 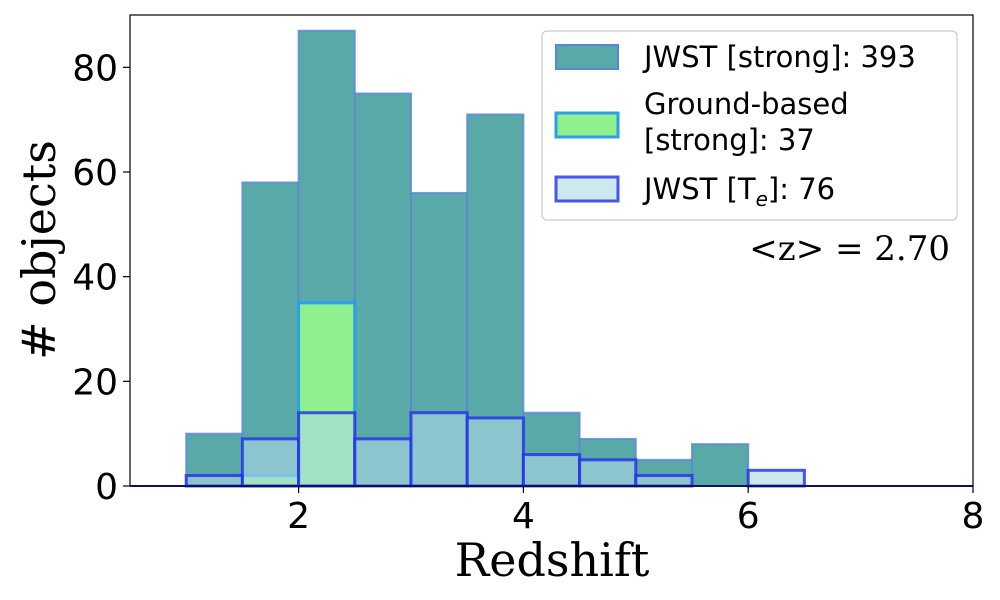 What do you see at coordinates (720, 465) in the screenshot?
I see `bar-jwst-strong-5.5-6` at bounding box center [720, 465].